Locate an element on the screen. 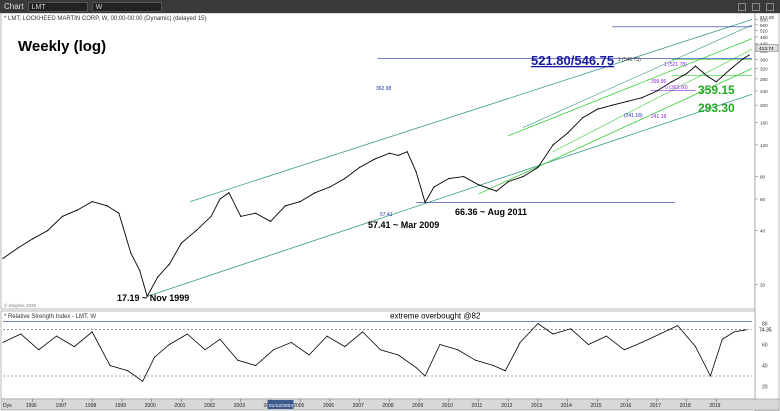 This screenshot has height=411, width=780. interval-field: W is located at coordinates (126, 6).